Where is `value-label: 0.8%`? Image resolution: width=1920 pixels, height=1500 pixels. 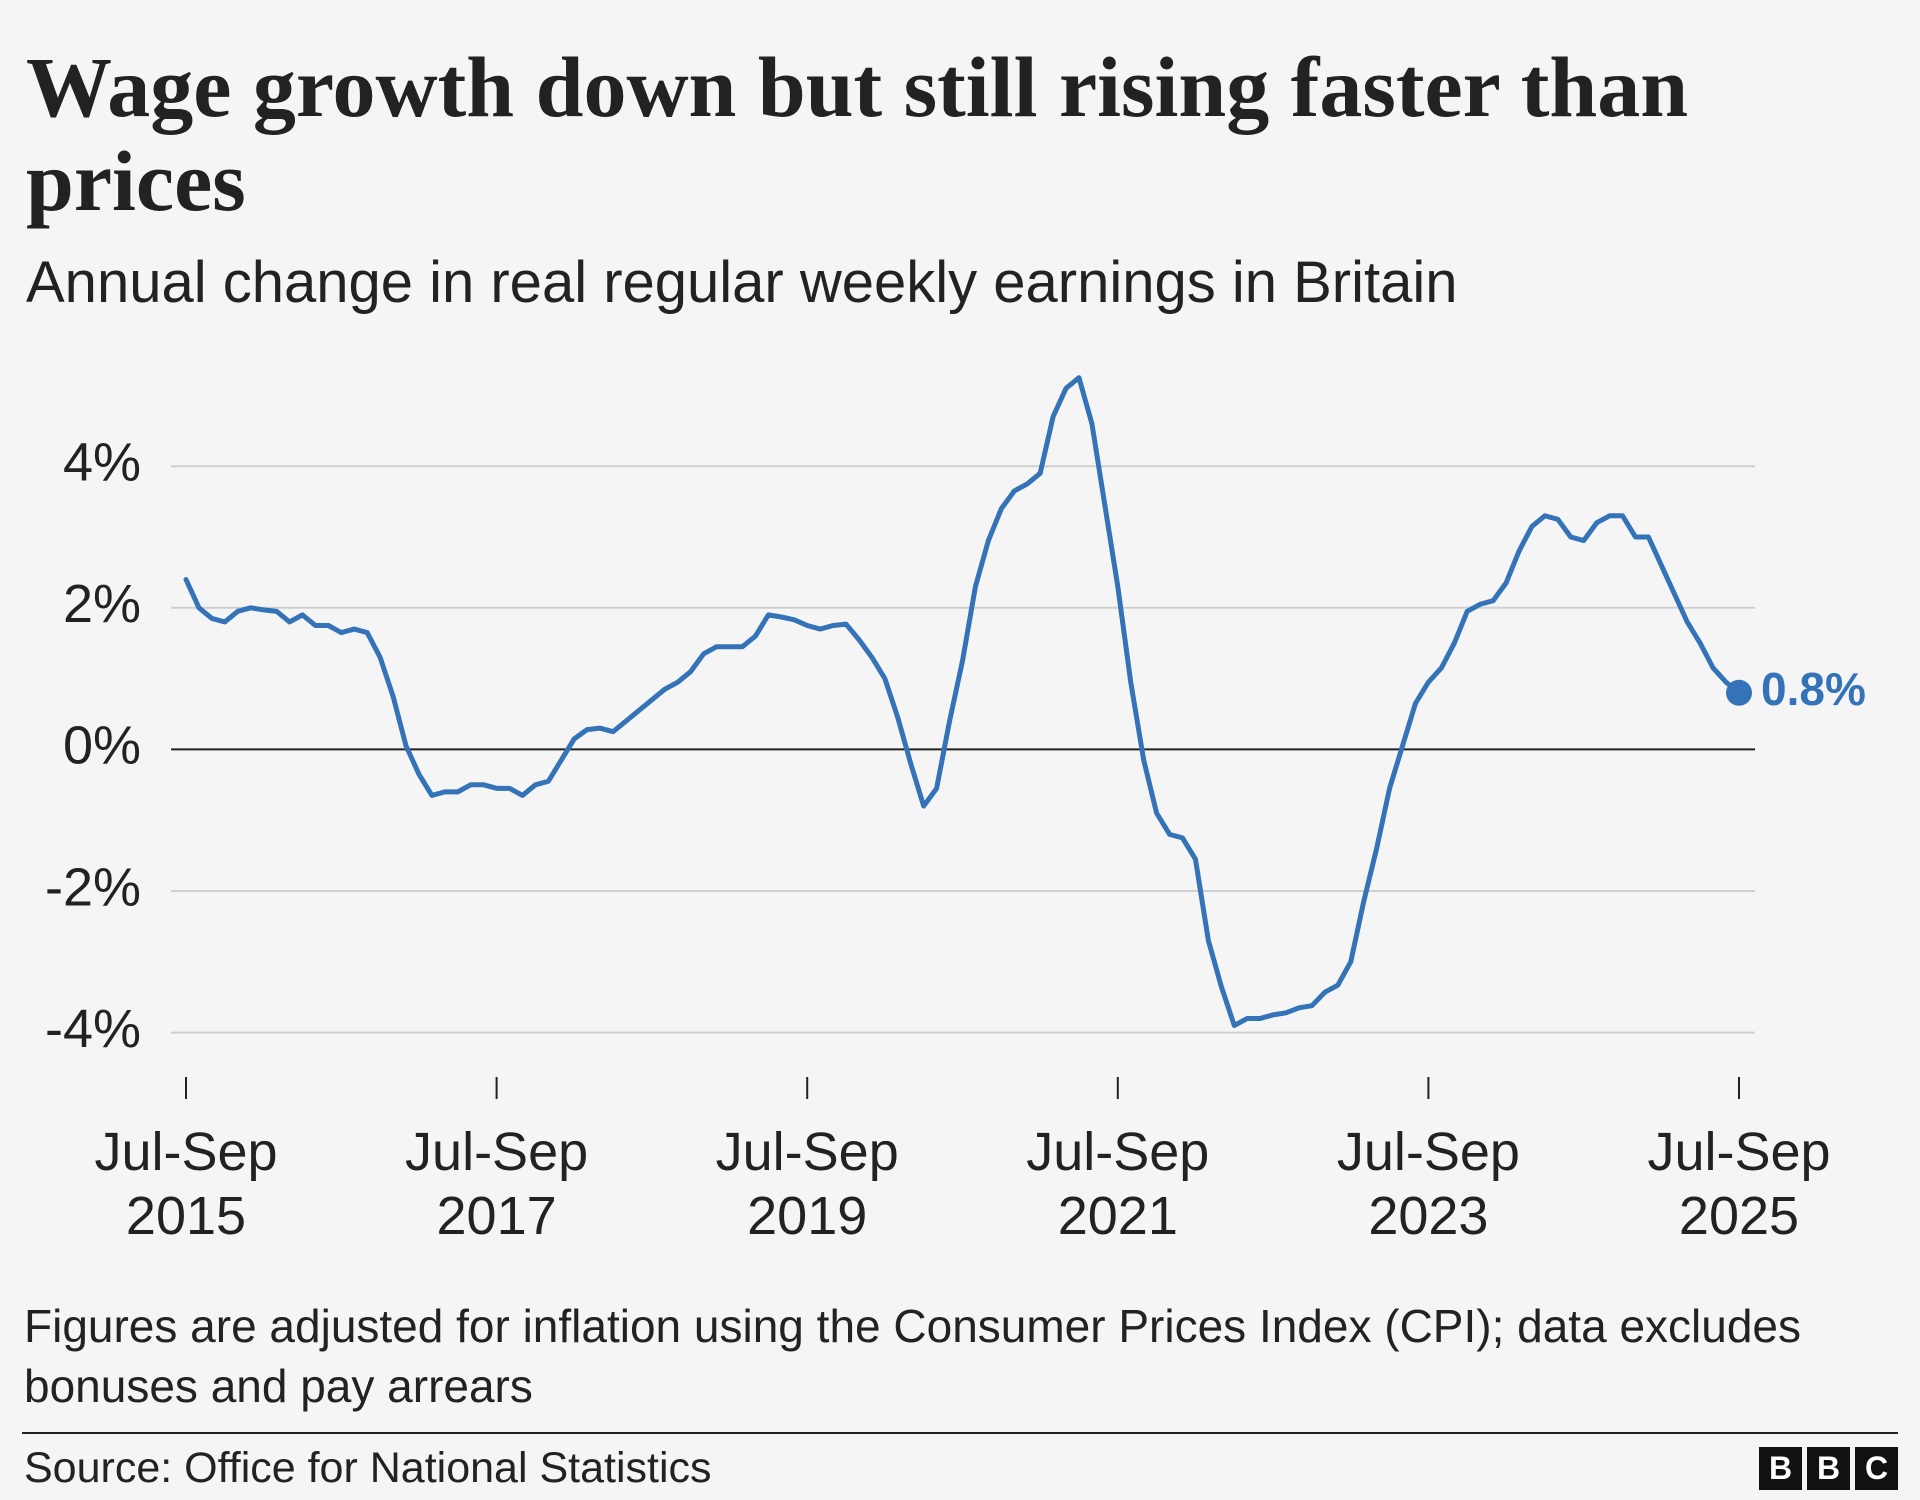 value-label: 0.8% is located at coordinates (1813, 689).